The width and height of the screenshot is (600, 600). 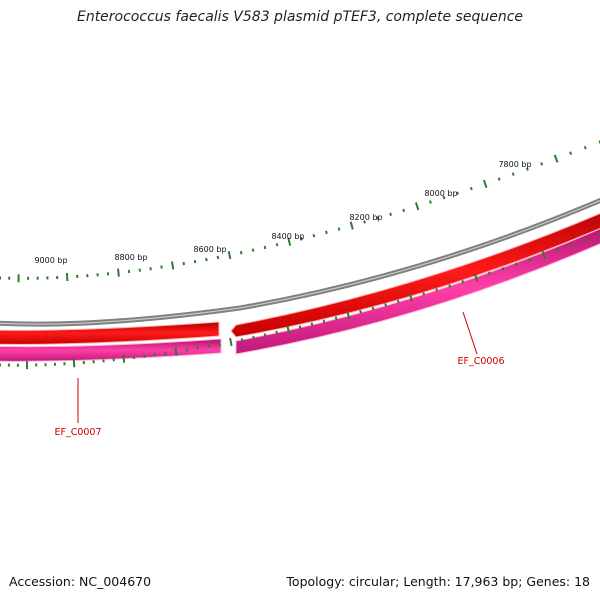 What do you see at coordinates (80, 581) in the screenshot?
I see `accession-info: Accession: NC_004670` at bounding box center [80, 581].